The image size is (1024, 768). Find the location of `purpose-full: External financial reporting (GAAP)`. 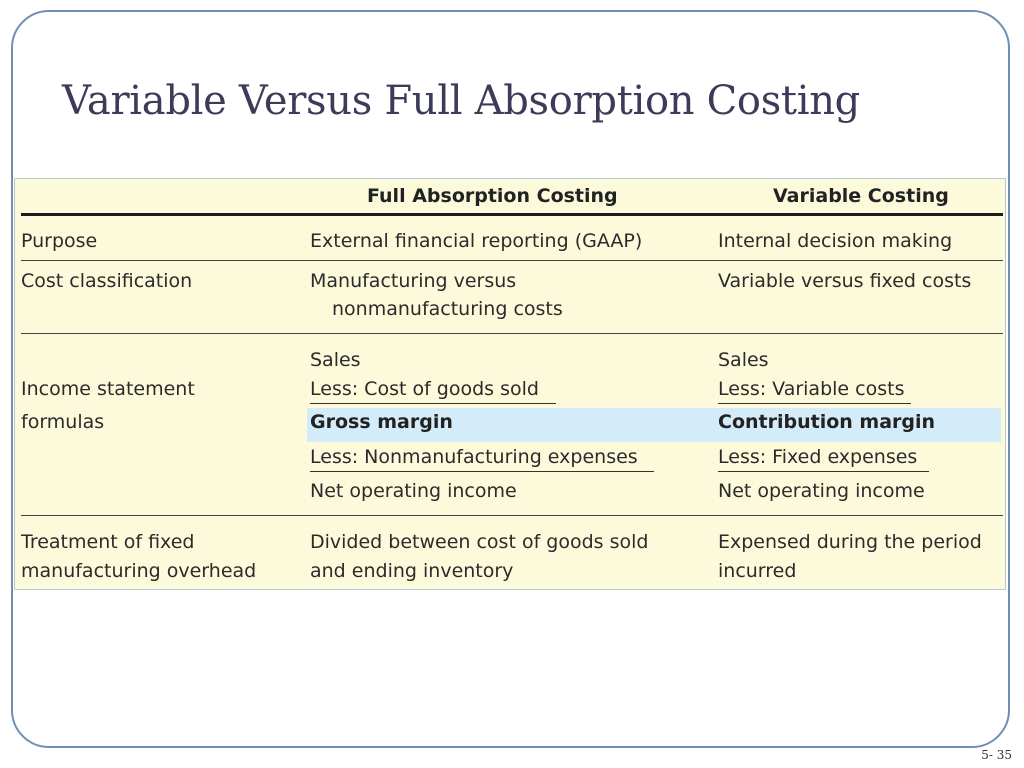

purpose-full: External financial reporting (GAAP) is located at coordinates (476, 241).